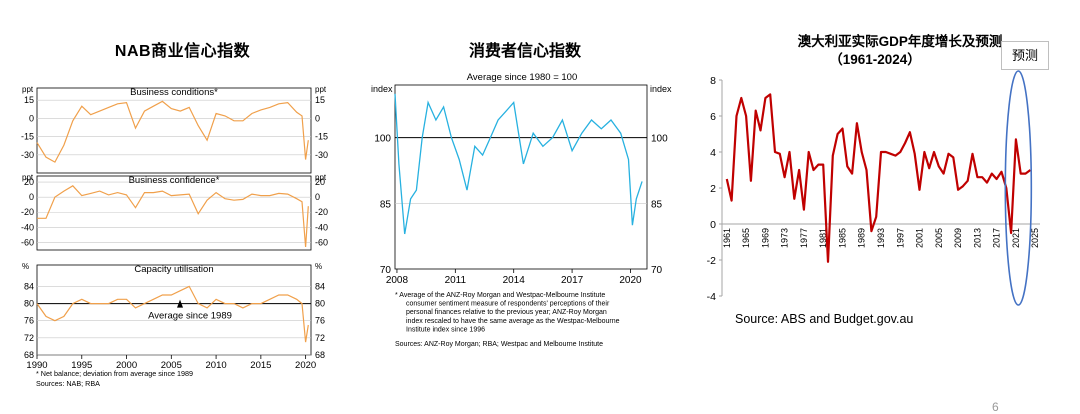 Image resolution: width=1080 pixels, height=414 pixels. I want to click on consumer-x-tick-label: 2011, so click(456, 280).